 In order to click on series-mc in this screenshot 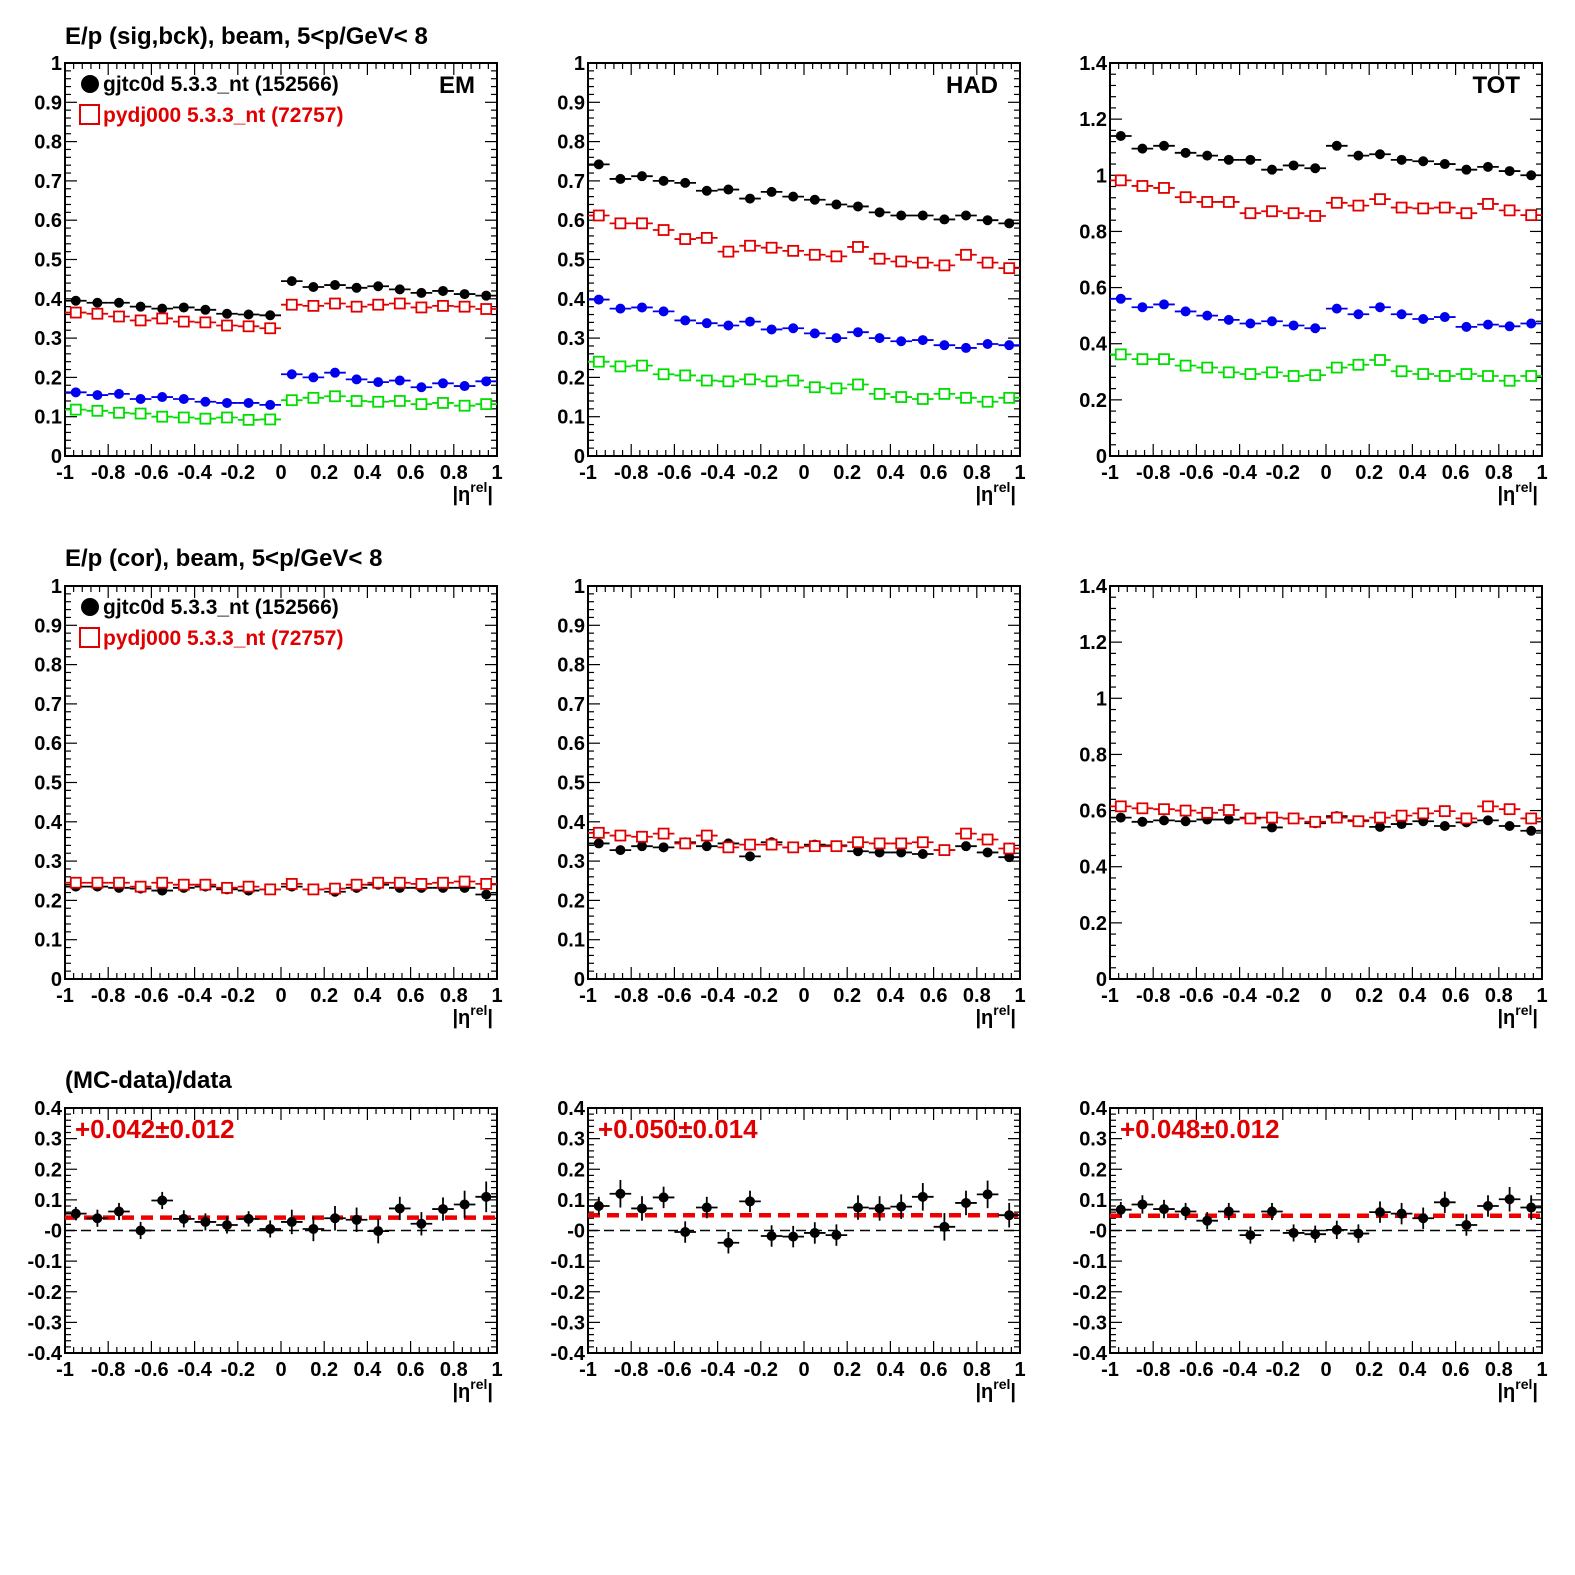, I will do `click(281, 885)`.